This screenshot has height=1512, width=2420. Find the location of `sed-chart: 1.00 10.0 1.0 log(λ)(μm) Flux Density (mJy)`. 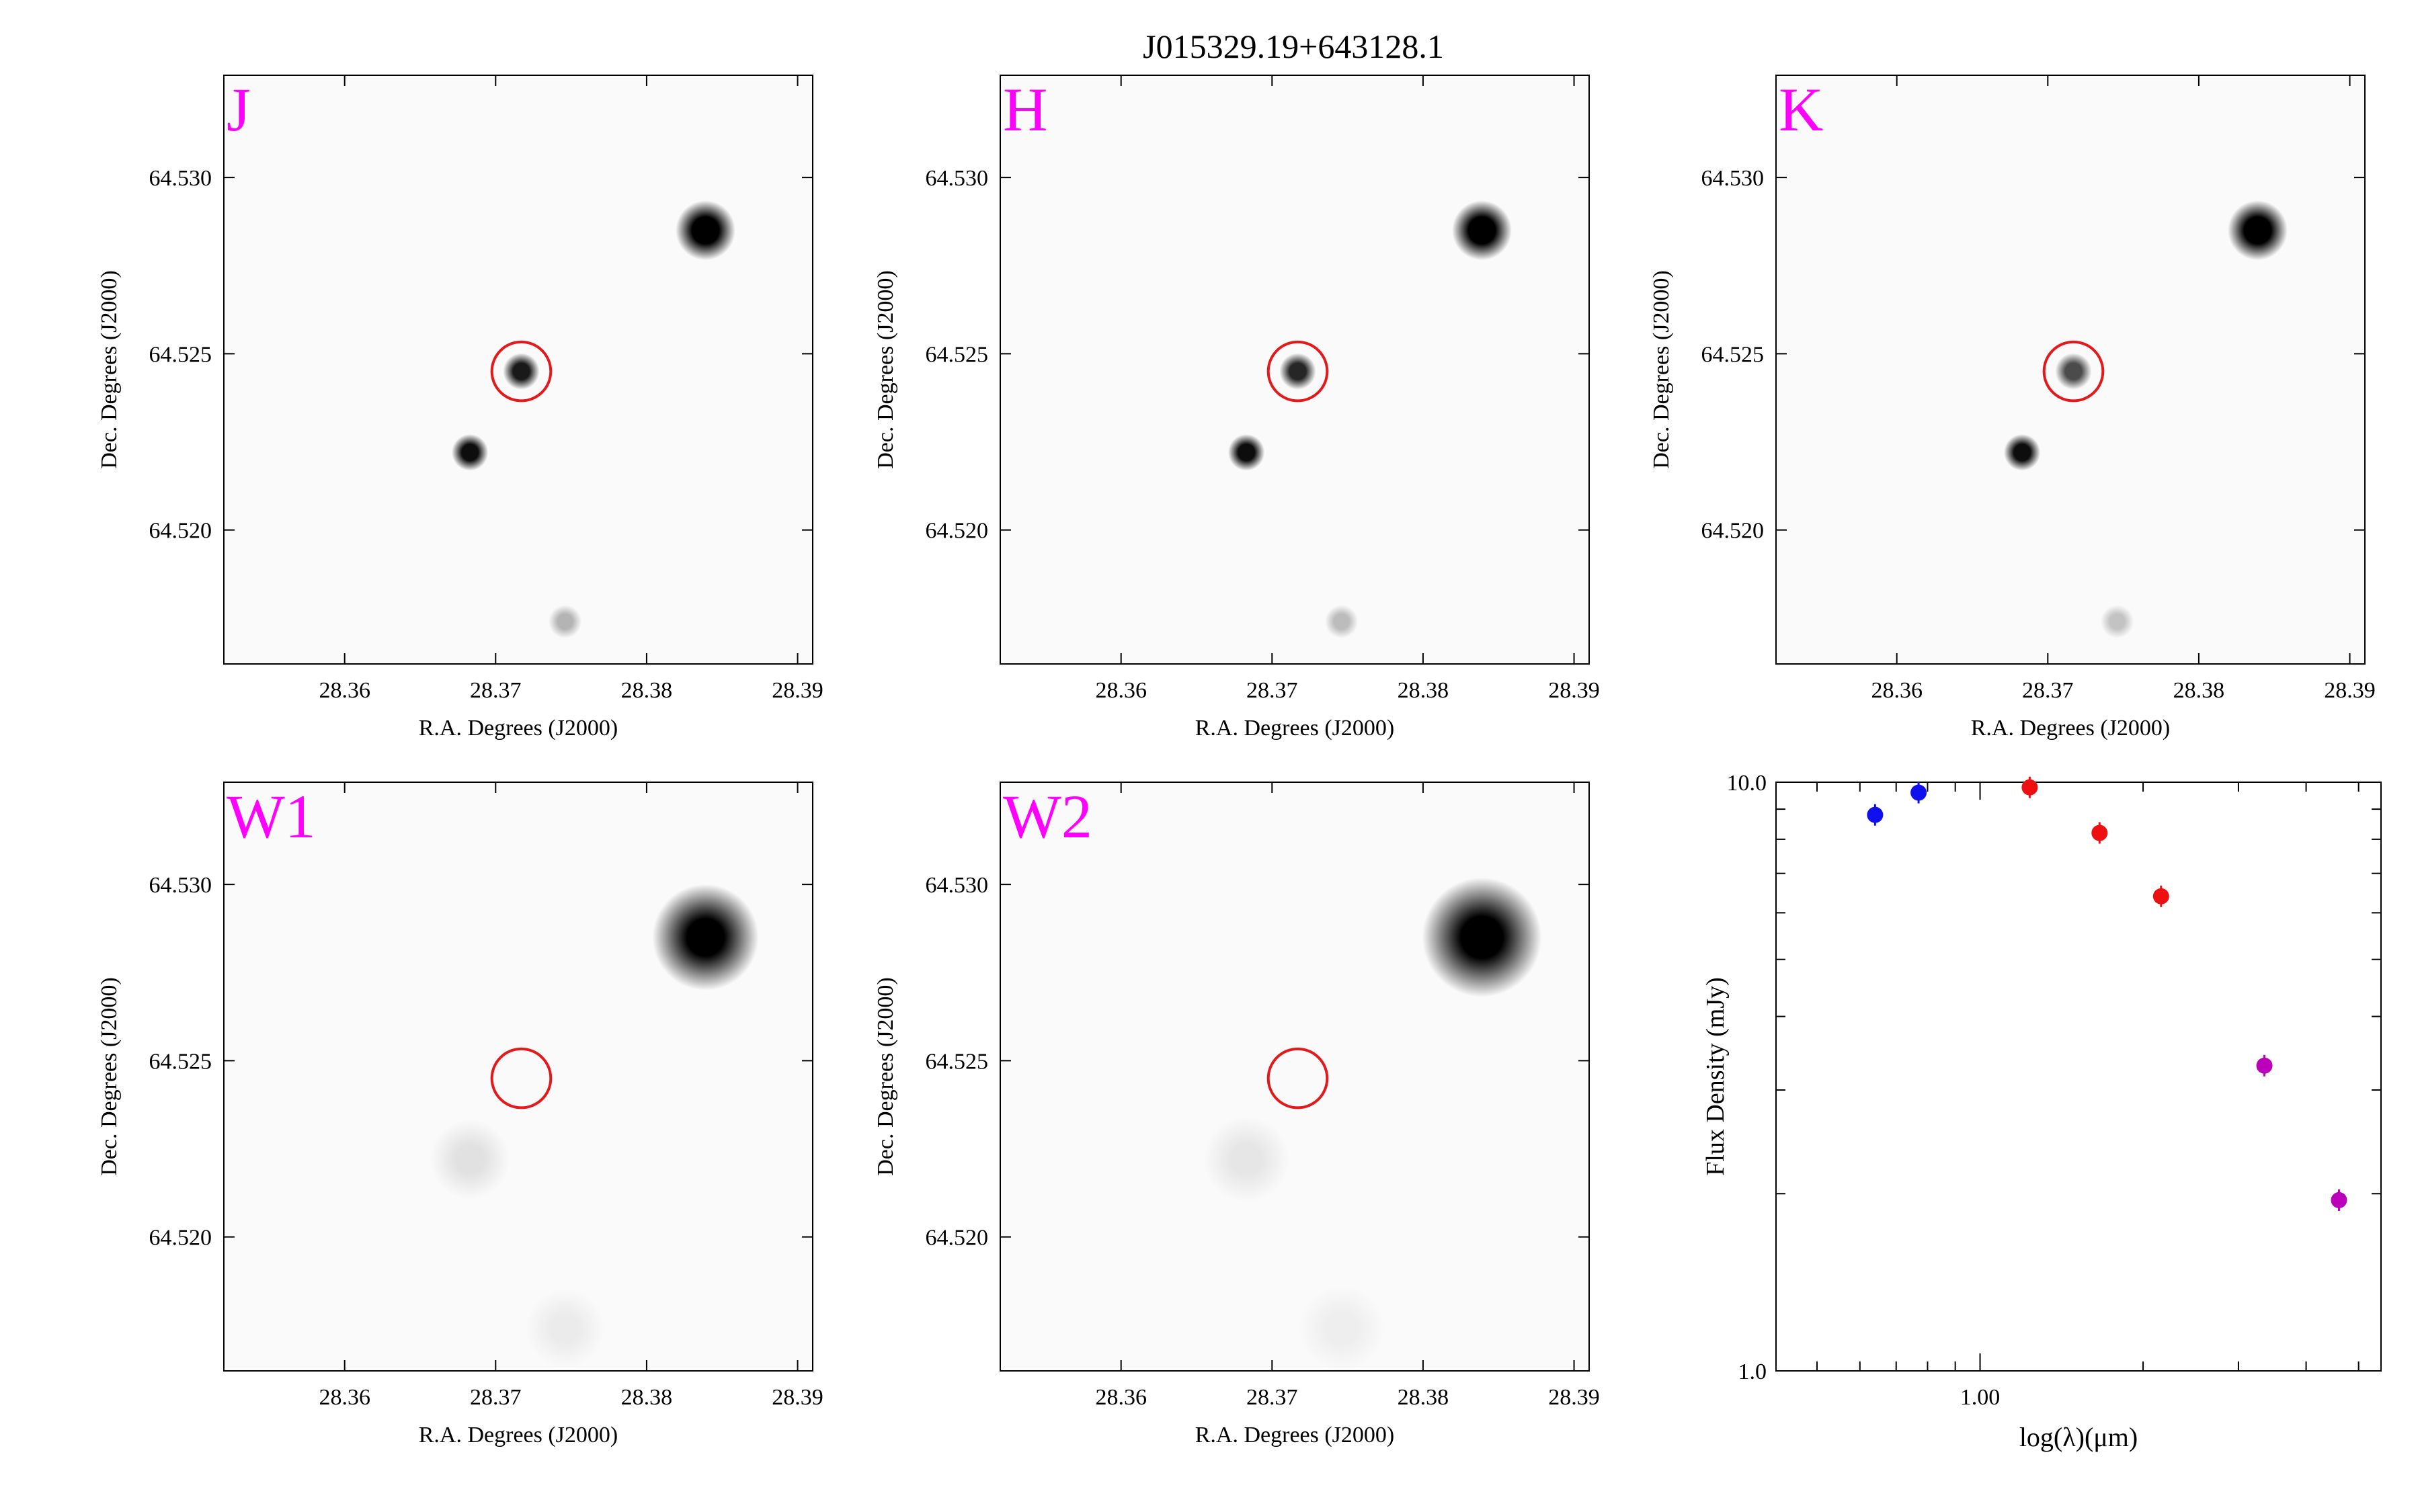

sed-chart: 1.00 10.0 1.0 log(λ)(μm) Flux Density (mJy) is located at coordinates (2041, 1111).